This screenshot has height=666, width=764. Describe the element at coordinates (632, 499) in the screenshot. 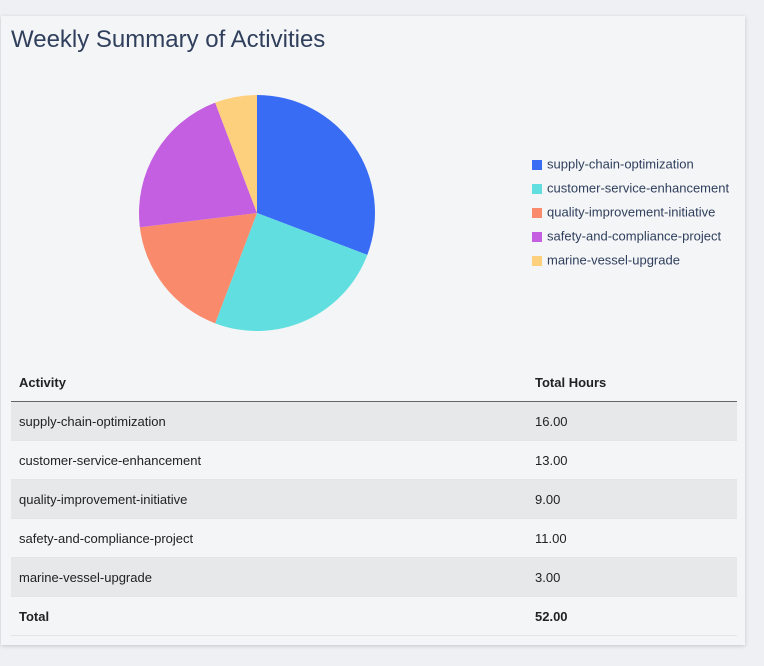

I see `table-cell: 9.00` at that location.